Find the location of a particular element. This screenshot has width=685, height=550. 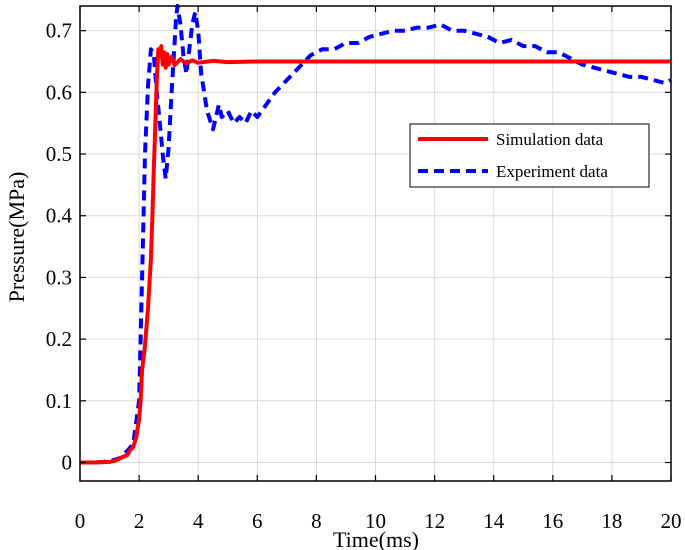

y-tick-label: 0.7 is located at coordinates (59, 31).